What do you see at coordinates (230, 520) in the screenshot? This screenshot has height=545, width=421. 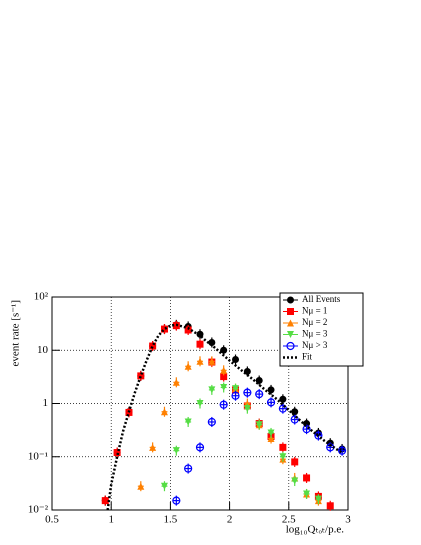 I see `x-tick-label: 2` at bounding box center [230, 520].